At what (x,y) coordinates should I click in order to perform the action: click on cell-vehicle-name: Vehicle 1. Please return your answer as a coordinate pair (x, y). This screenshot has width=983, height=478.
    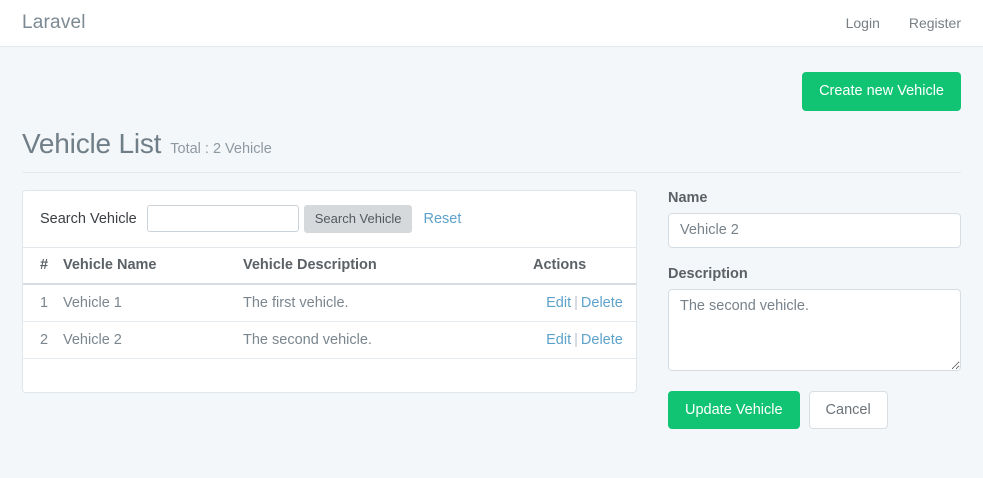
    Looking at the image, I should click on (153, 302).